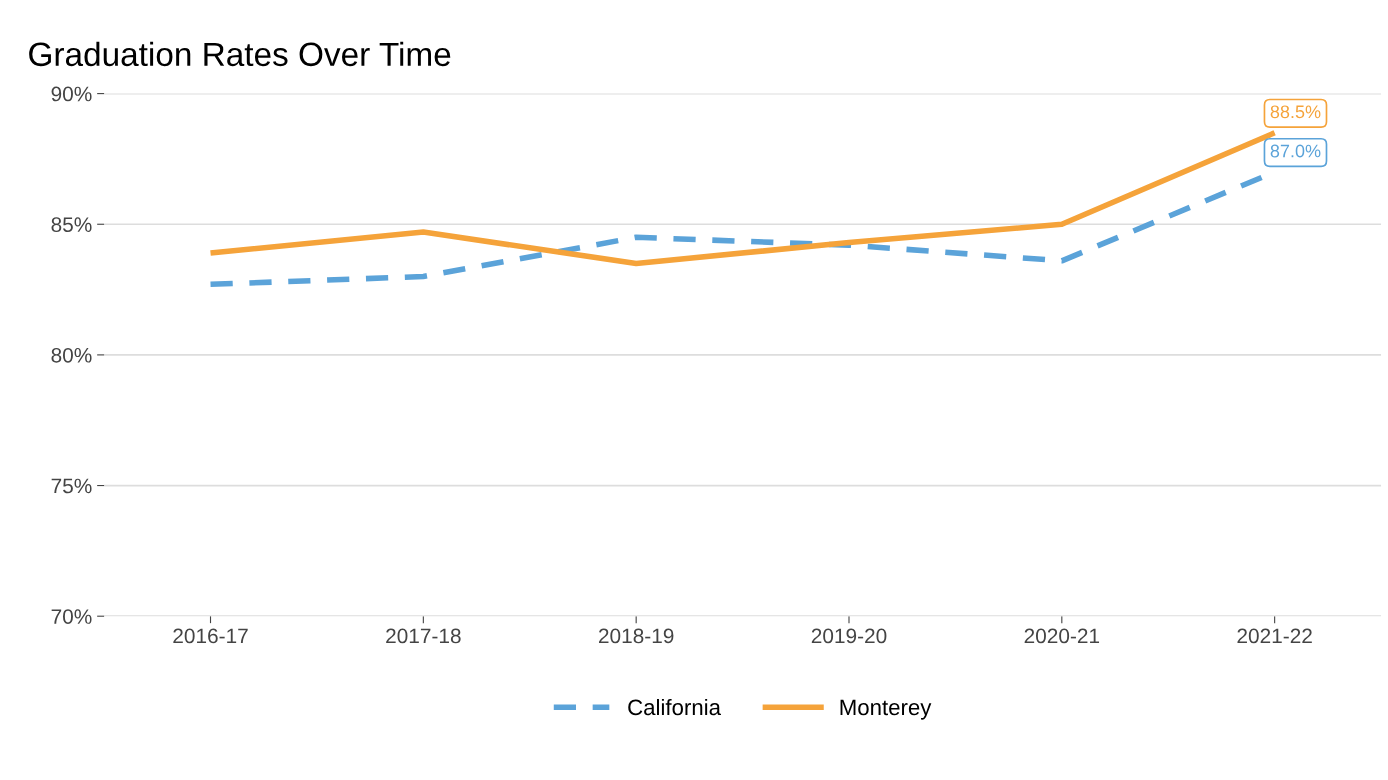  I want to click on y-tick-label: 85%, so click(71, 224).